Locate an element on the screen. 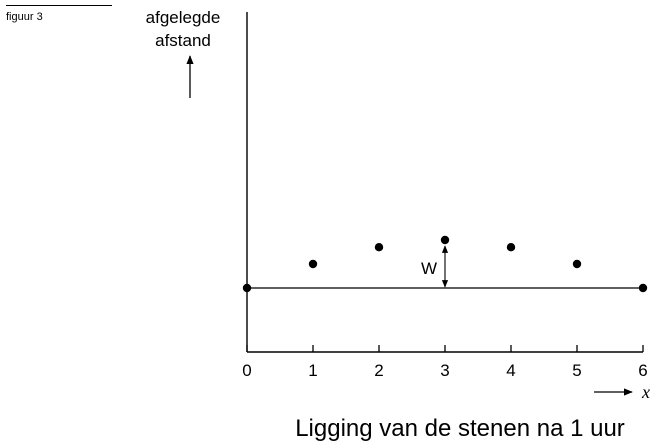 This screenshot has width=664, height=448. y-axis-label-line-1: afgelegde is located at coordinates (183, 17).